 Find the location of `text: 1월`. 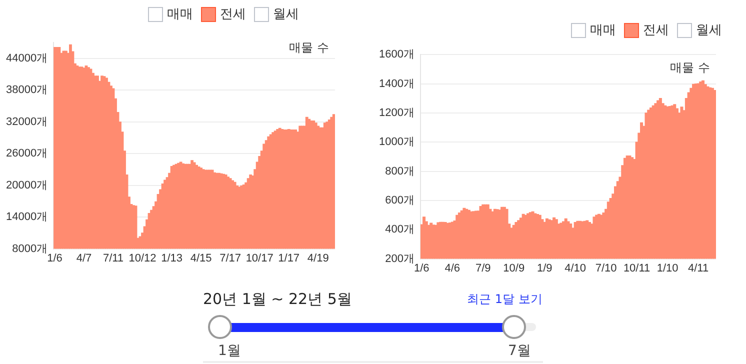

text: 1월 is located at coordinates (229, 351).